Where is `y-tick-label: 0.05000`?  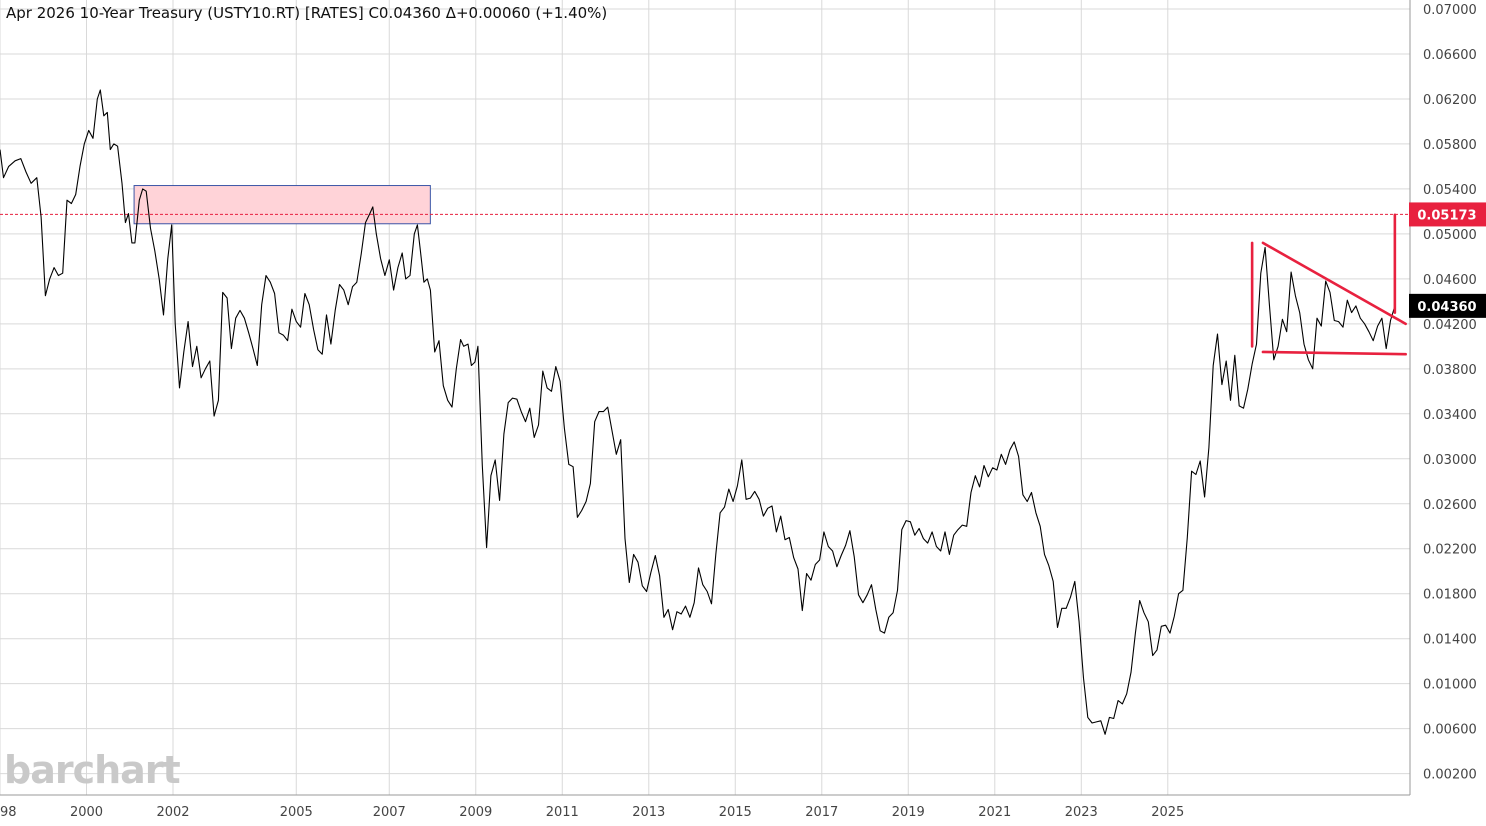 y-tick-label: 0.05000 is located at coordinates (1450, 235).